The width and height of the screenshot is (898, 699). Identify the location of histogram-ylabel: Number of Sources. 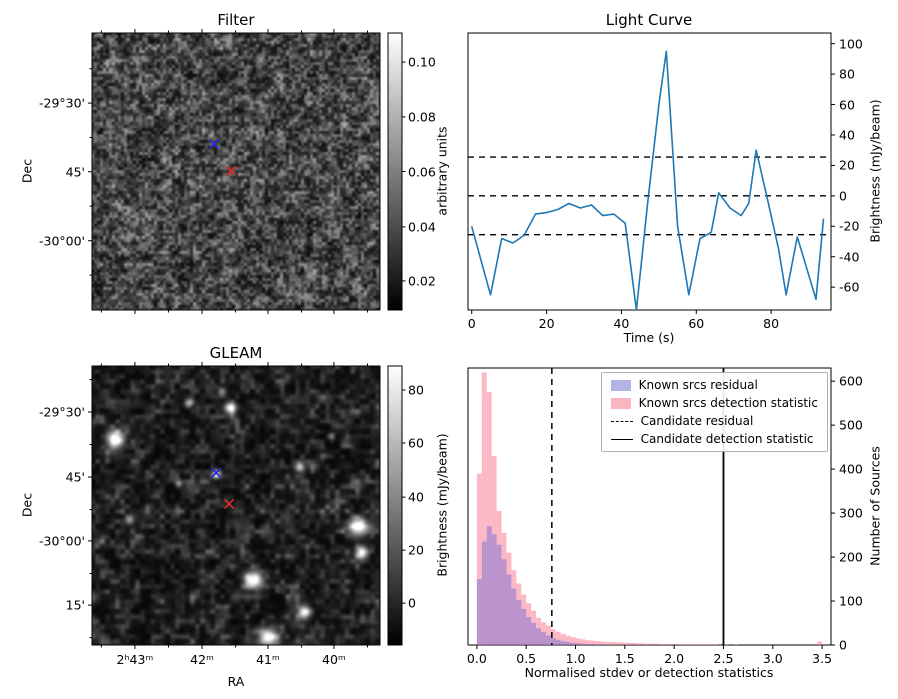
(875, 506).